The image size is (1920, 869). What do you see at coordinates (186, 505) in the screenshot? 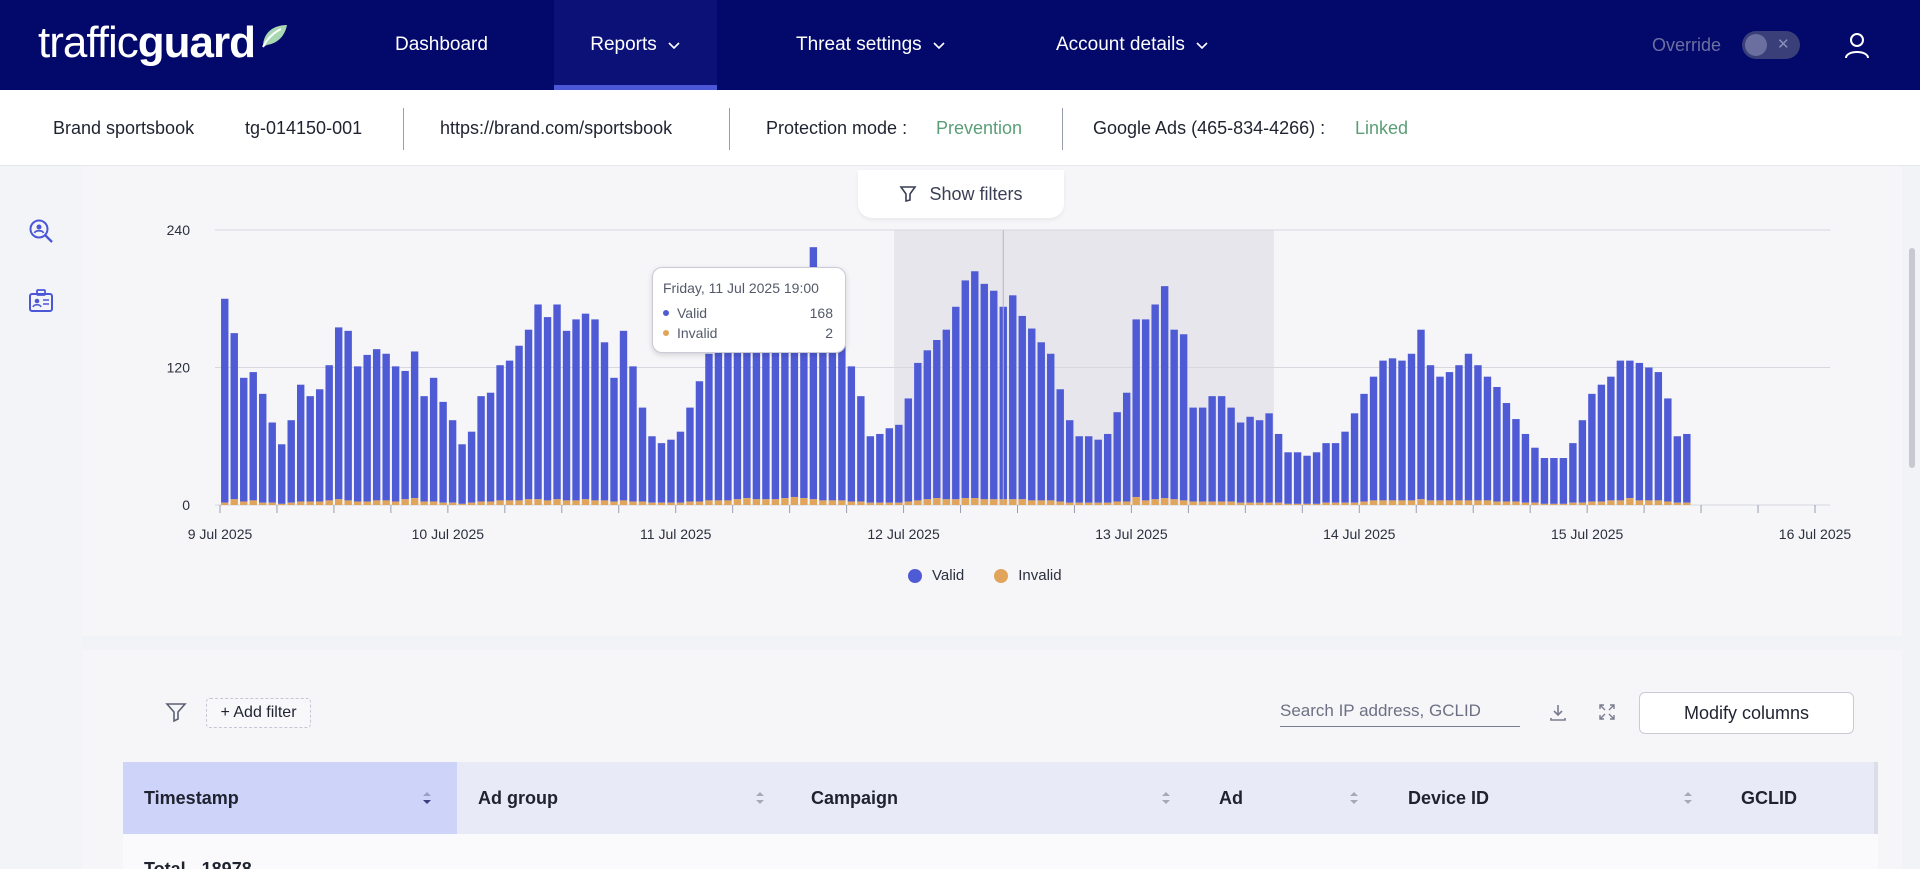
I see `y-tick-label: 0` at bounding box center [186, 505].